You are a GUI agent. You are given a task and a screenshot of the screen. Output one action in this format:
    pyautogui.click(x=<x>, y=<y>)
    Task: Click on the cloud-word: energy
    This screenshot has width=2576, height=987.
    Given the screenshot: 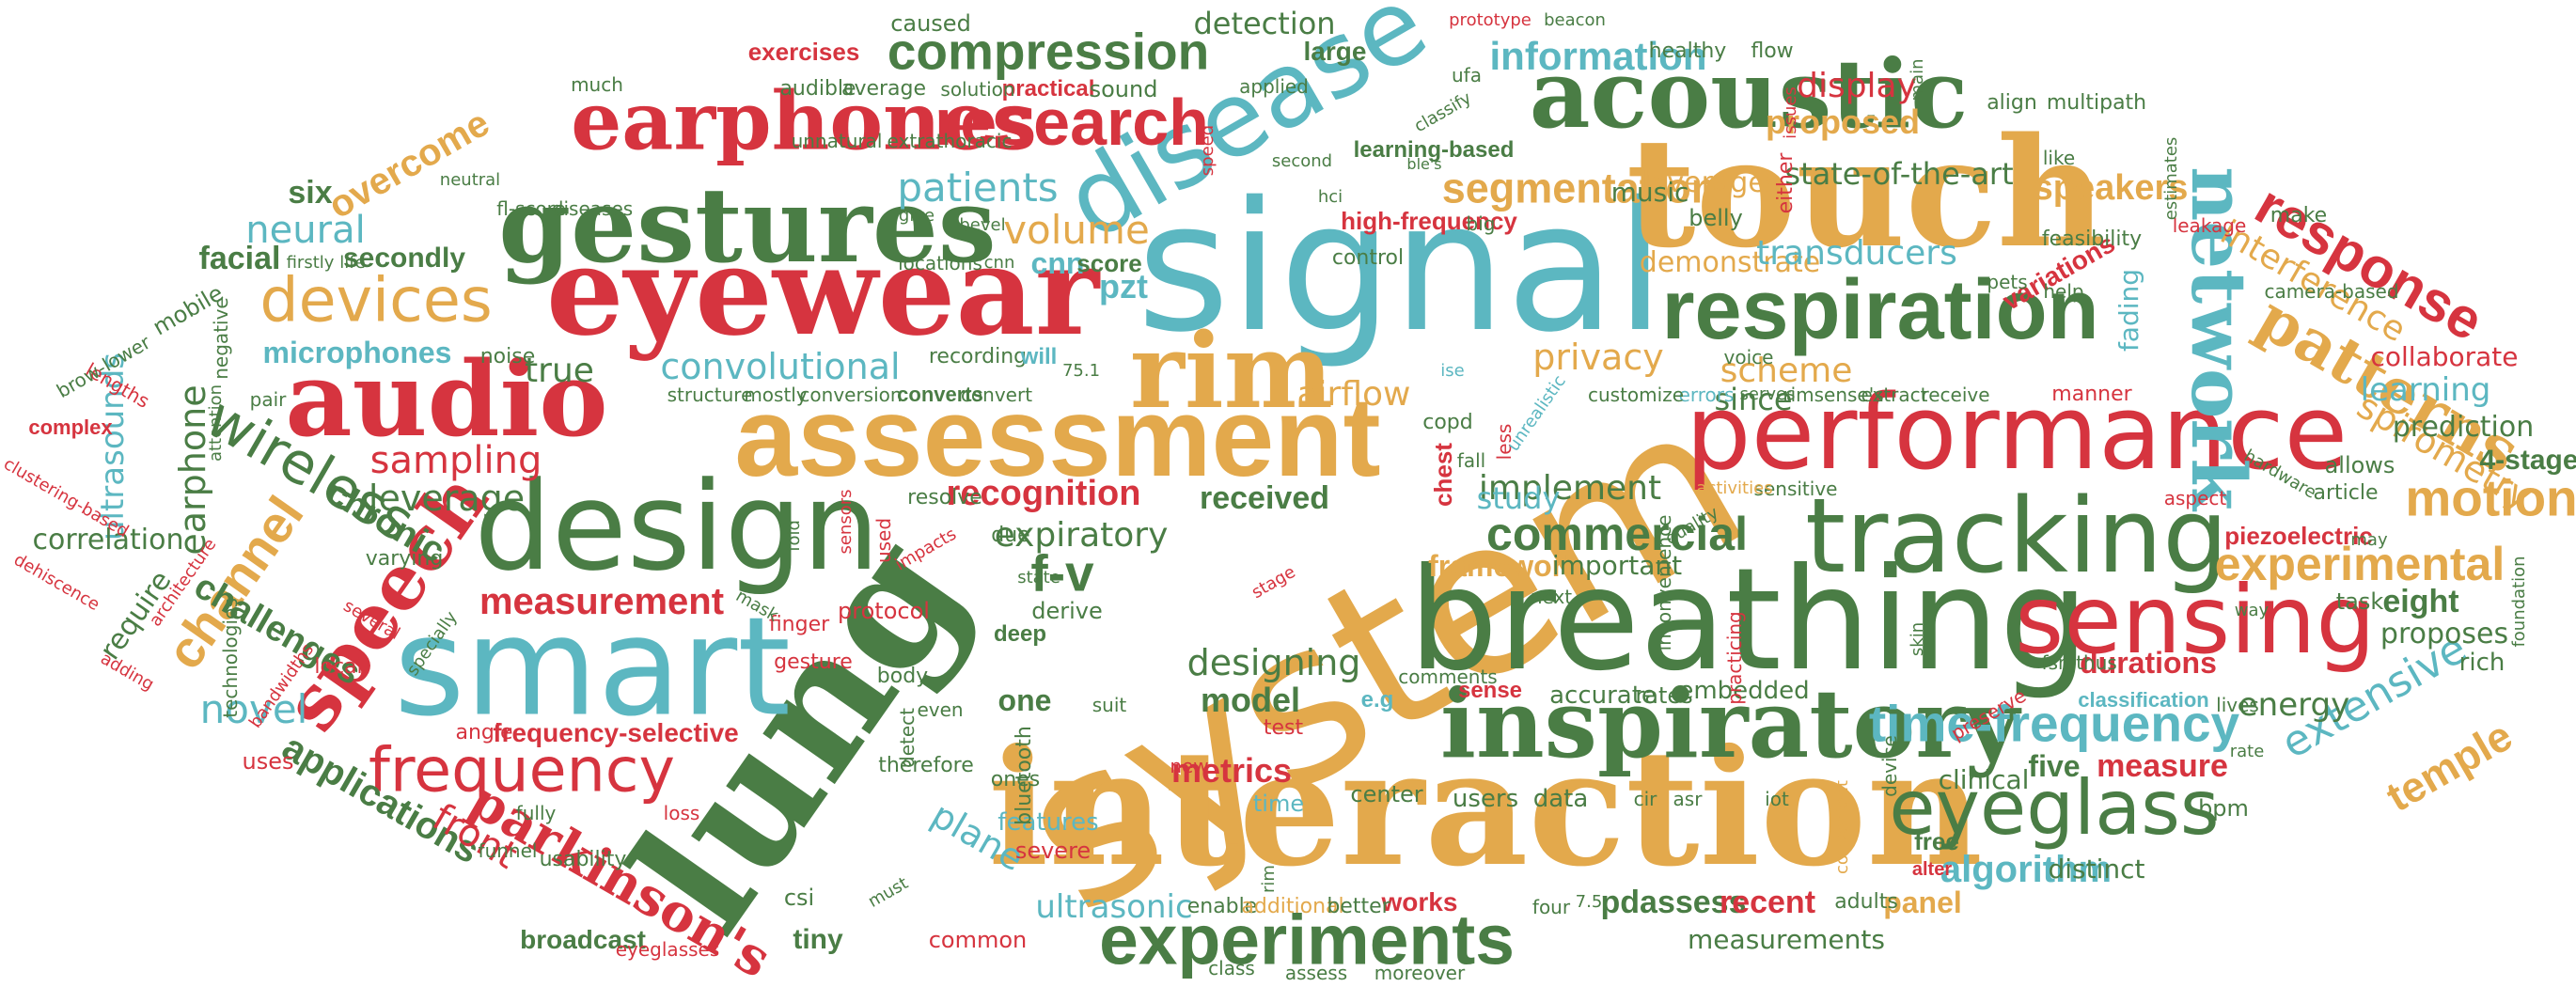 What is the action you would take?
    pyautogui.click(x=2294, y=705)
    